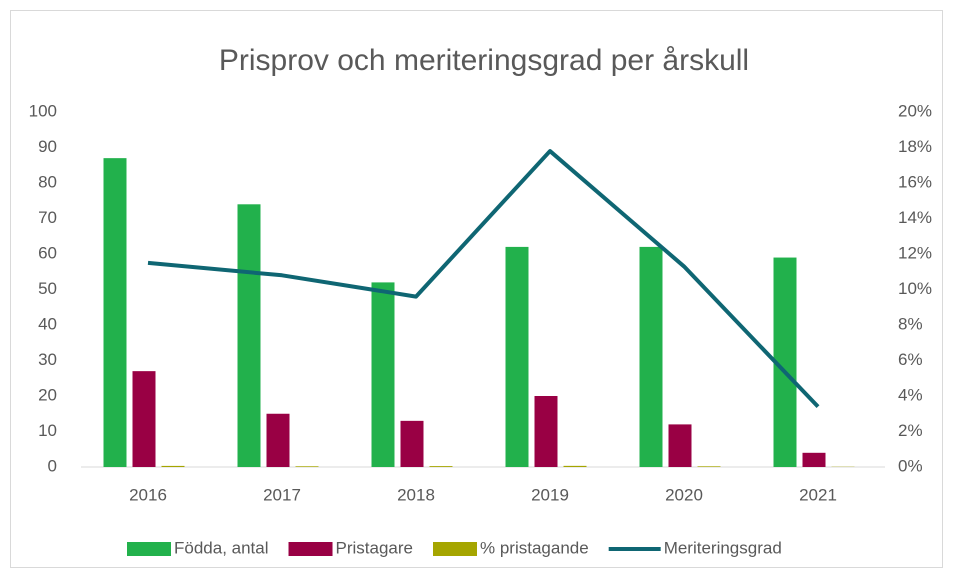 This screenshot has width=953, height=583. I want to click on y2-tick-label: 20%, so click(915, 110).